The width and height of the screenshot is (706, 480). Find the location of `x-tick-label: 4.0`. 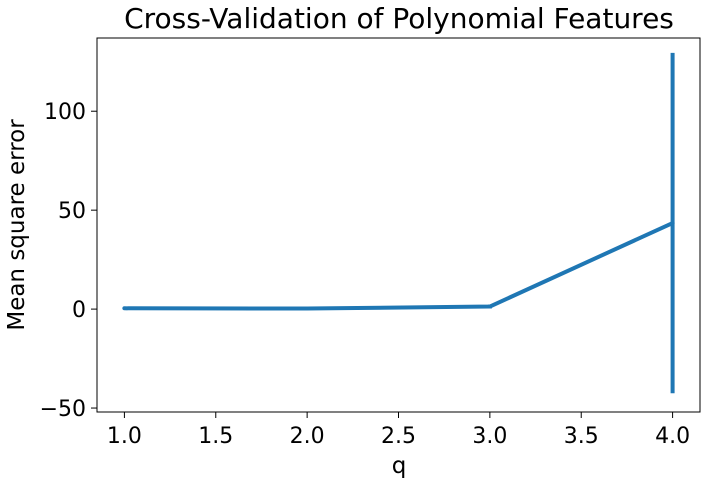

x-tick-label: 4.0 is located at coordinates (672, 436).